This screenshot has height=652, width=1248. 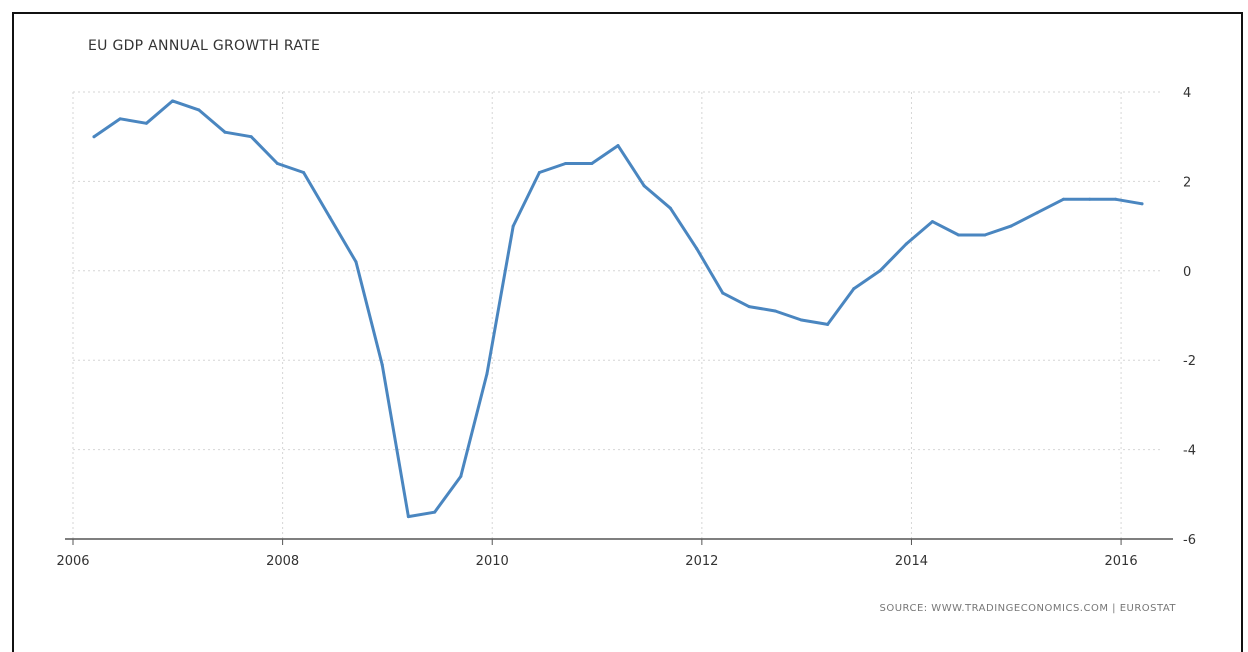 What do you see at coordinates (1187, 93) in the screenshot?
I see `y-tick-label: 4` at bounding box center [1187, 93].